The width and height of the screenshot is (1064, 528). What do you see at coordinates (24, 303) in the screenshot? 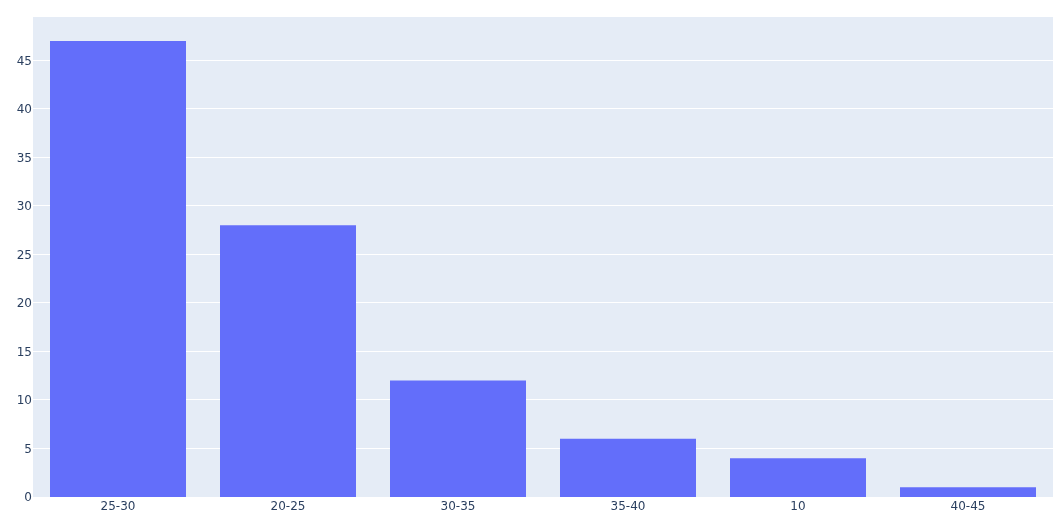
I see `y-tick-label: 20` at bounding box center [24, 303].